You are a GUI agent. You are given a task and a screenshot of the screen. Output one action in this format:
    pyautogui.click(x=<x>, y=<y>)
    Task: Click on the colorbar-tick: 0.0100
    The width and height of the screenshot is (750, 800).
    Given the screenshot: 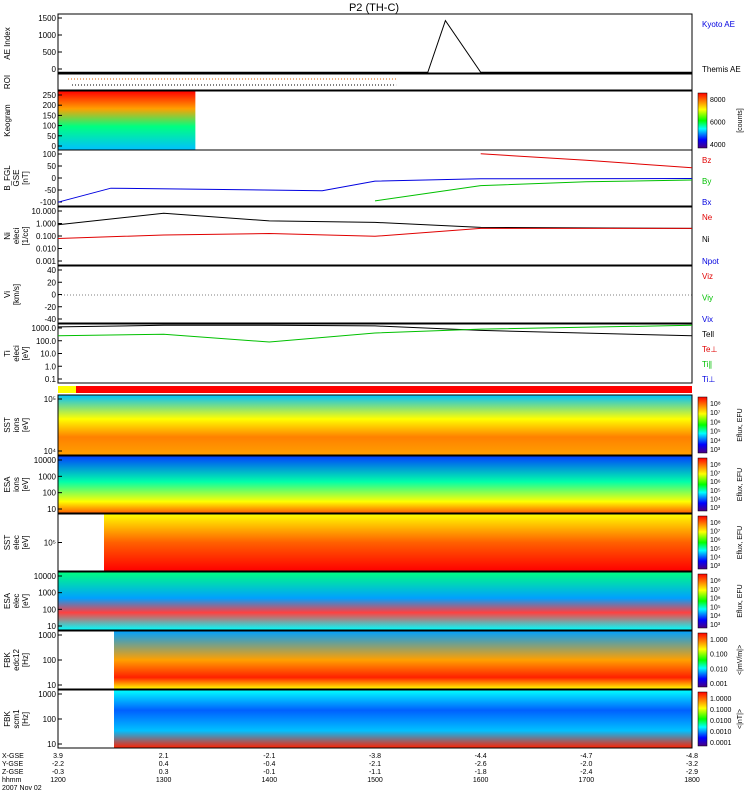 What is the action you would take?
    pyautogui.click(x=721, y=721)
    